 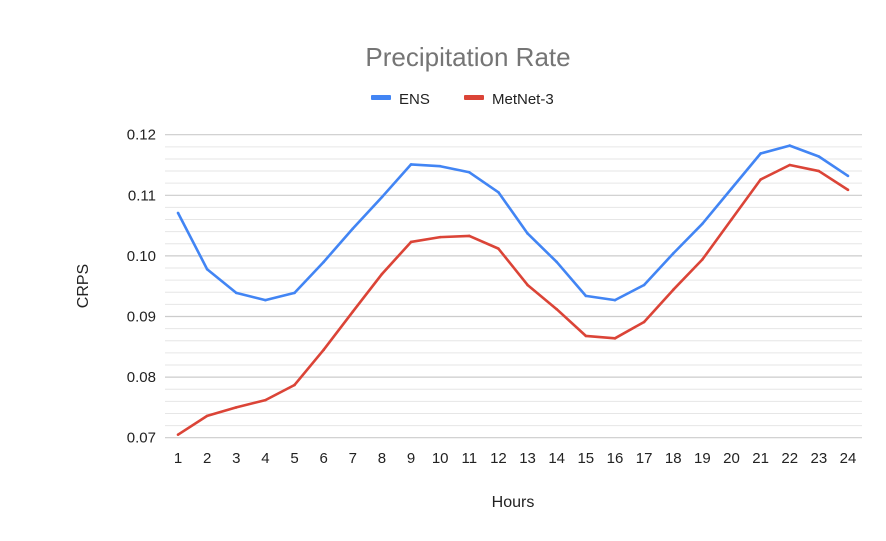 What do you see at coordinates (731, 458) in the screenshot?
I see `x-tick-label: 20` at bounding box center [731, 458].